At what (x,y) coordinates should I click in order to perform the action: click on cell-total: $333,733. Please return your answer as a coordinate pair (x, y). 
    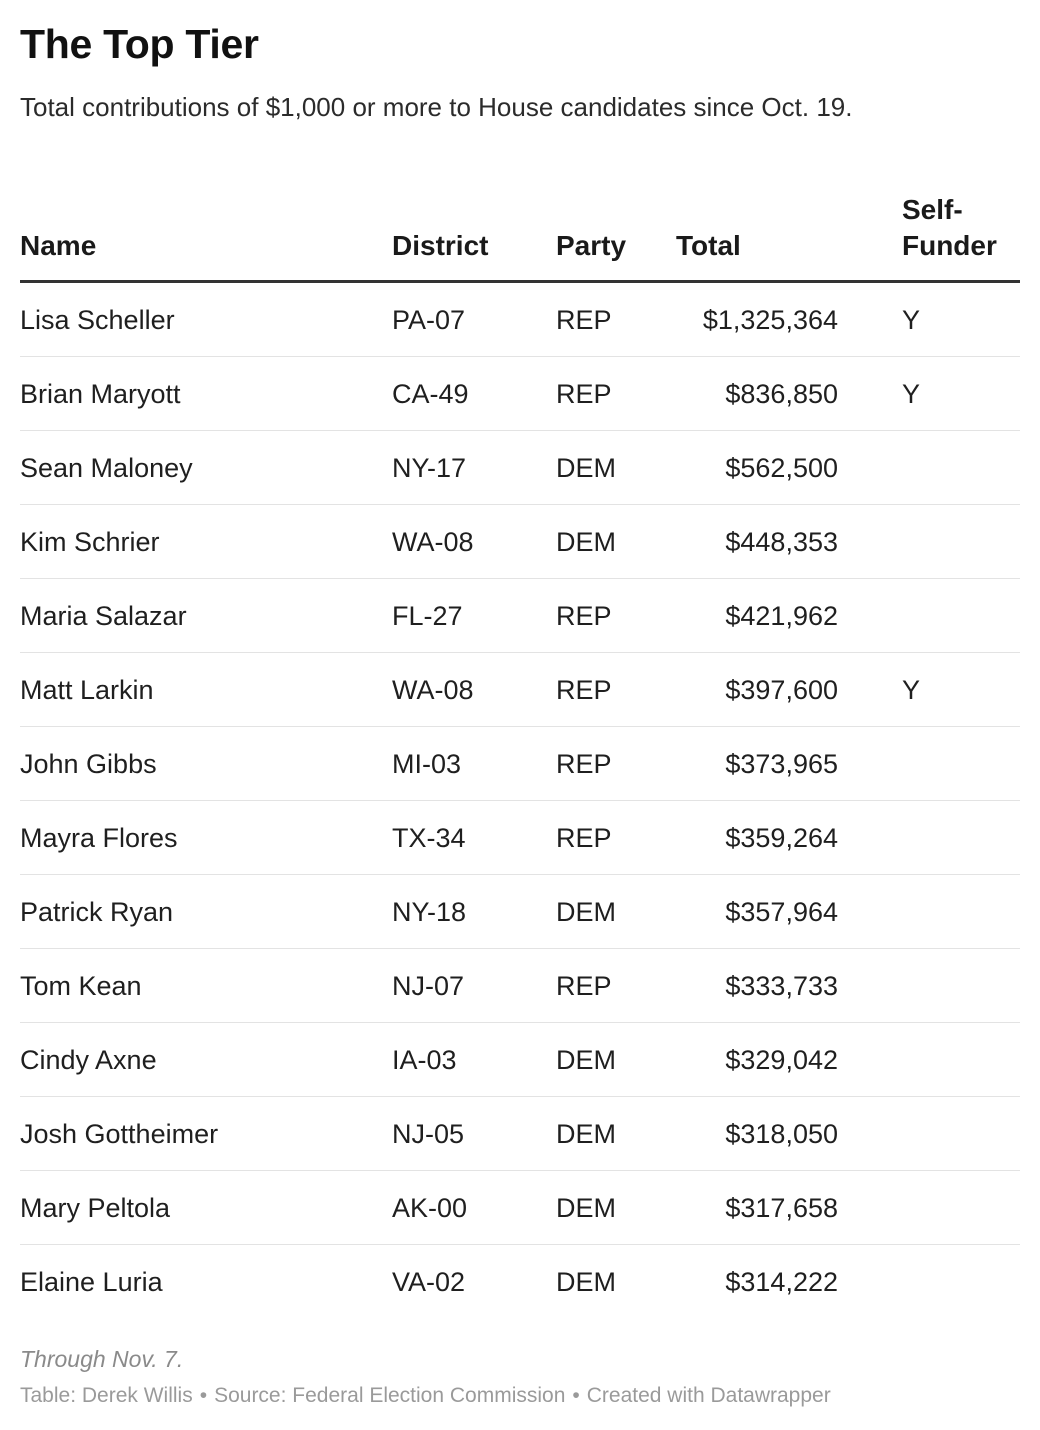
    Looking at the image, I should click on (757, 985).